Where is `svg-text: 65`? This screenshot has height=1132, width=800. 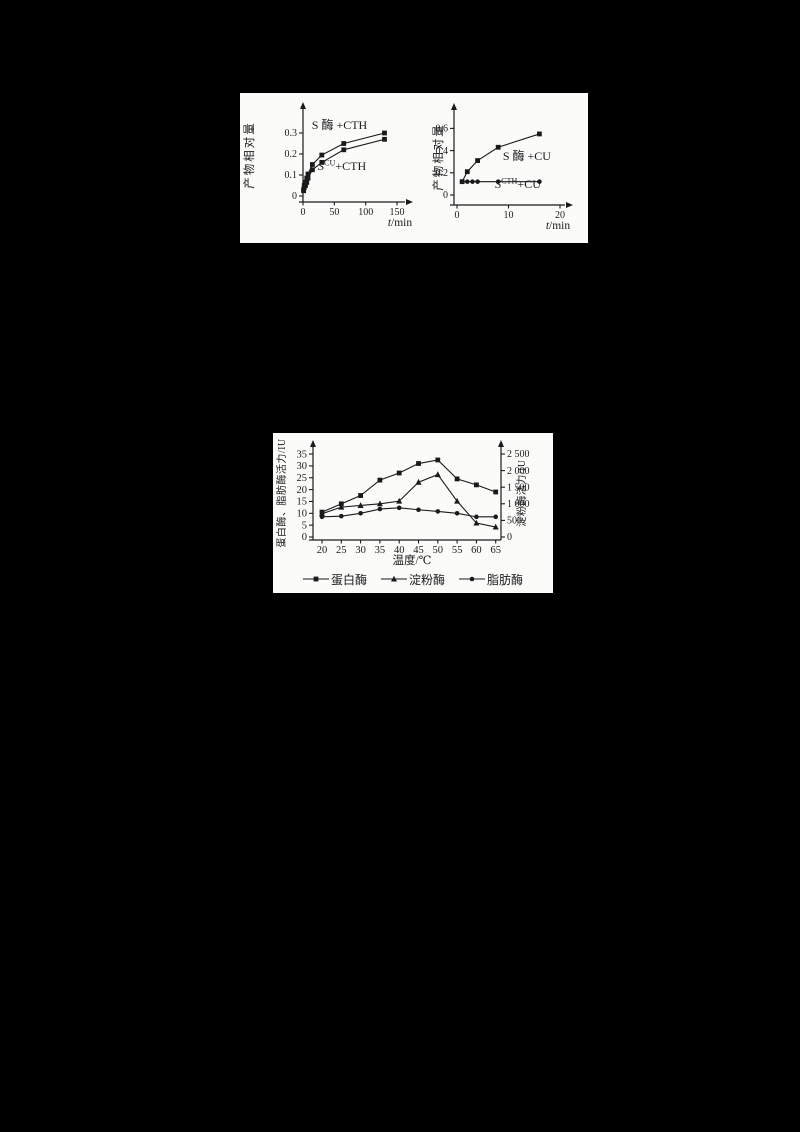 svg-text: 65 is located at coordinates (495, 550).